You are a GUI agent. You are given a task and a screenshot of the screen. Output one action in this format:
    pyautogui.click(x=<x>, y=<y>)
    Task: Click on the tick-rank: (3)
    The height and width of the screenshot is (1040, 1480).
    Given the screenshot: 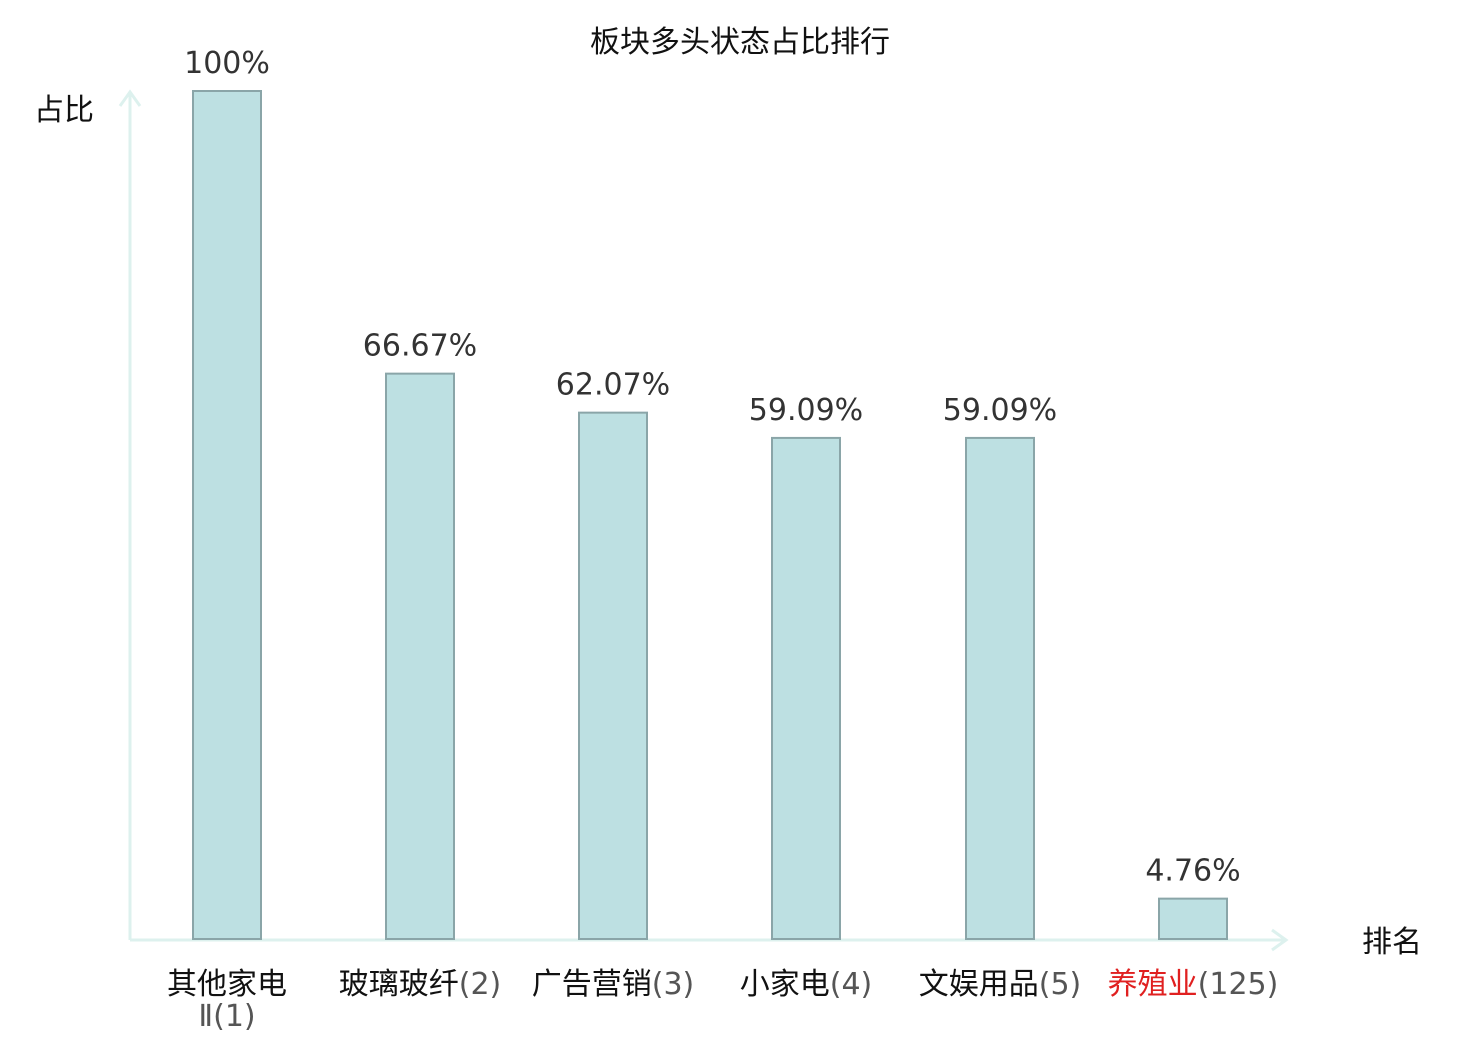 What is the action you would take?
    pyautogui.click(x=673, y=984)
    